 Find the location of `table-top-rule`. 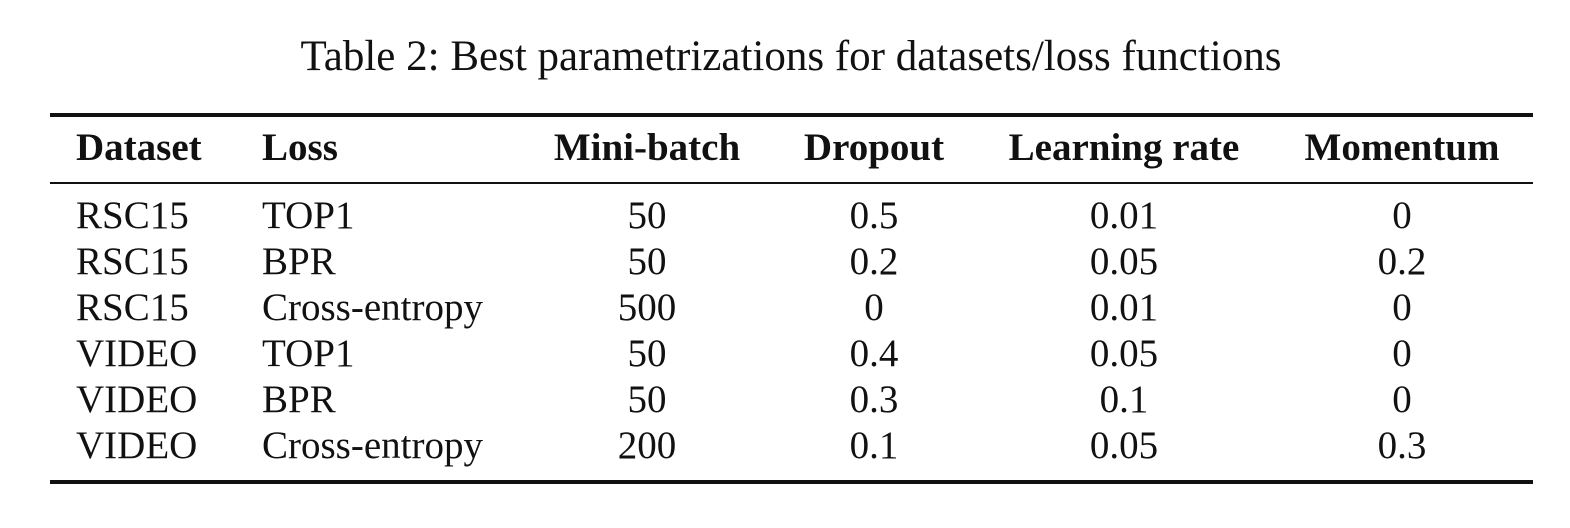

table-top-rule is located at coordinates (791, 115).